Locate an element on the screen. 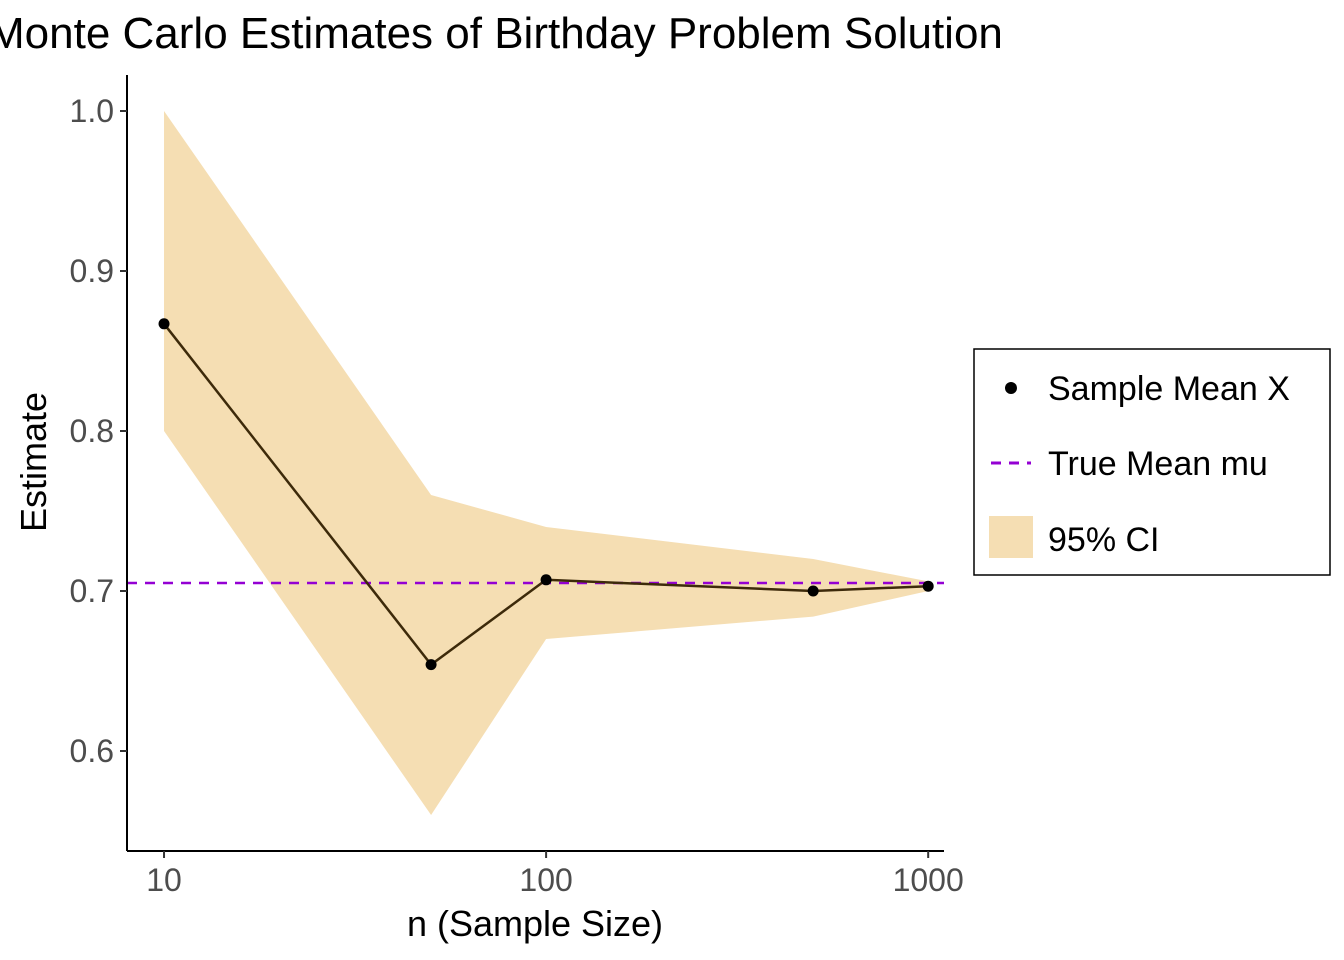 Image resolution: width=1344 pixels, height=960 pixels. x-tick-label: 10 is located at coordinates (164, 880).